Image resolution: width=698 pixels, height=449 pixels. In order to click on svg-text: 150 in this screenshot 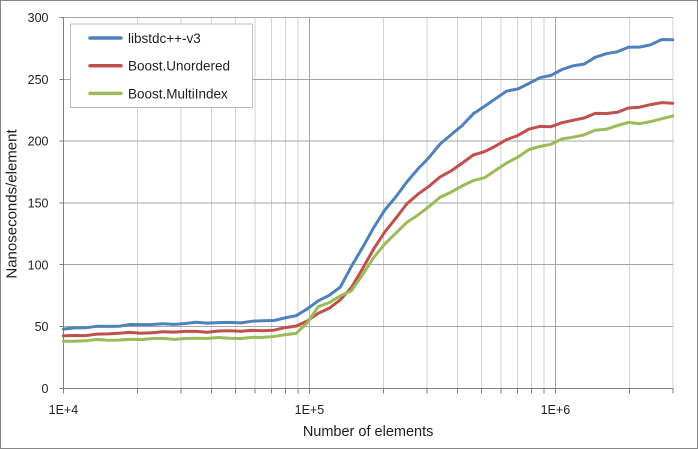, I will do `click(38, 204)`.